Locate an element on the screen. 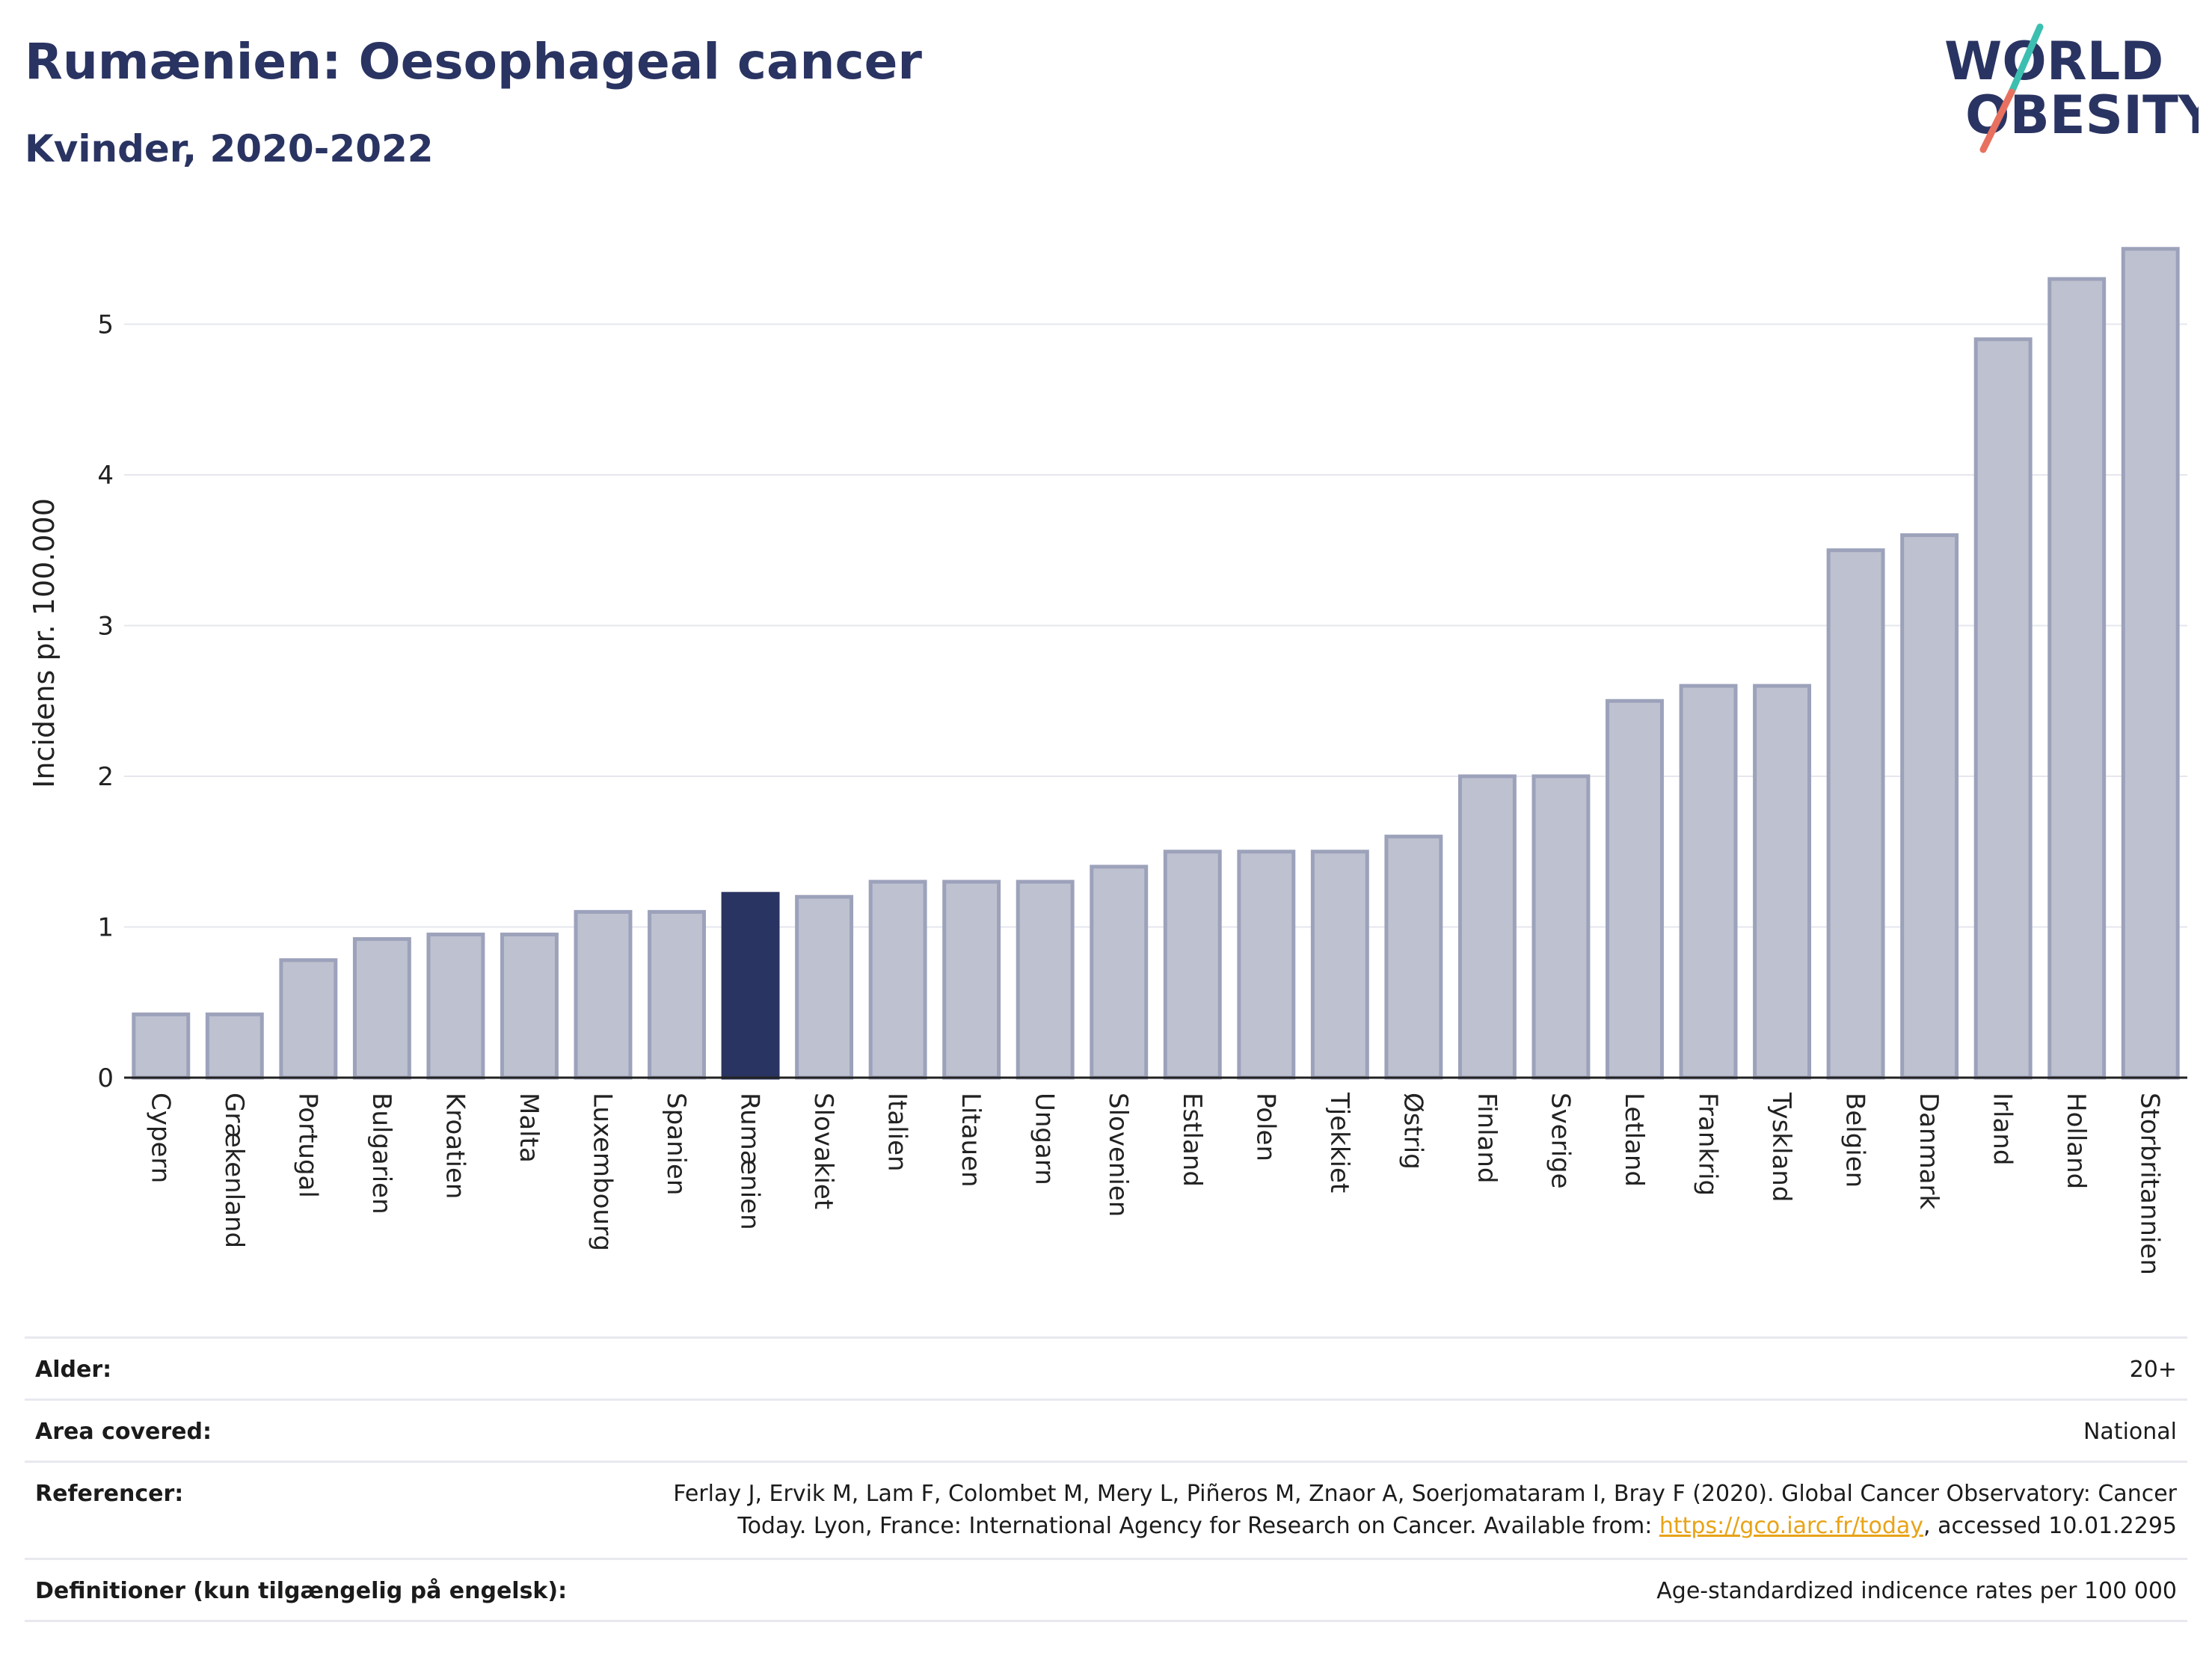 The width and height of the screenshot is (2212, 1655). x-category-label: Polen is located at coordinates (1265, 1127).